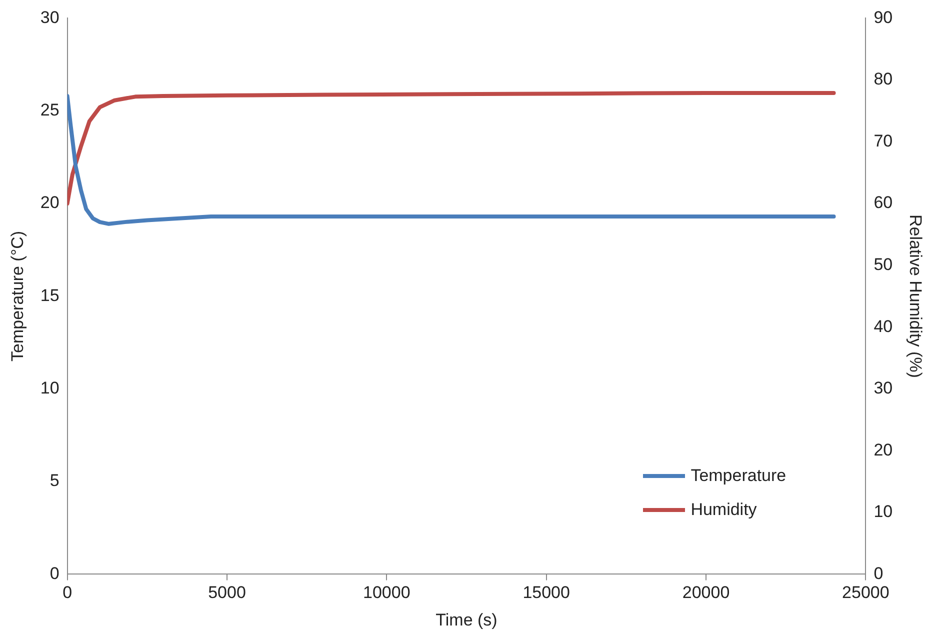 The image size is (939, 639). What do you see at coordinates (55, 480) in the screenshot?
I see `y-tick-label: 5` at bounding box center [55, 480].